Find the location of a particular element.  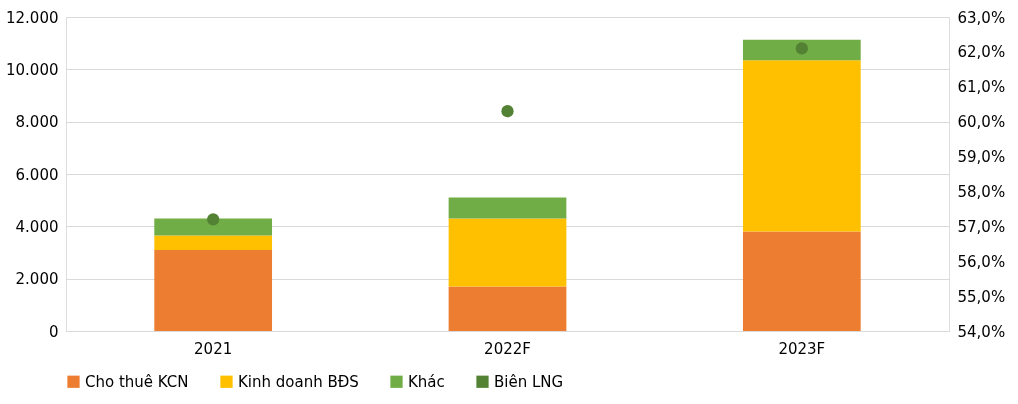

y2-tick-label: 61,0% is located at coordinates (981, 87).